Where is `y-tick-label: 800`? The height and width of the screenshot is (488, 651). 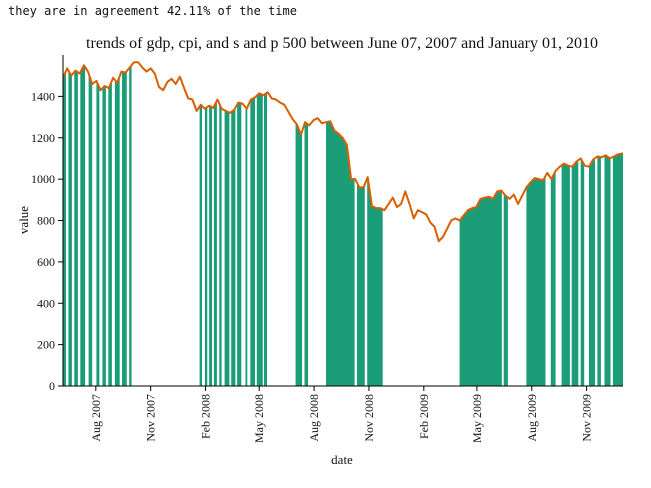
y-tick-label: 800 is located at coordinates (46, 221).